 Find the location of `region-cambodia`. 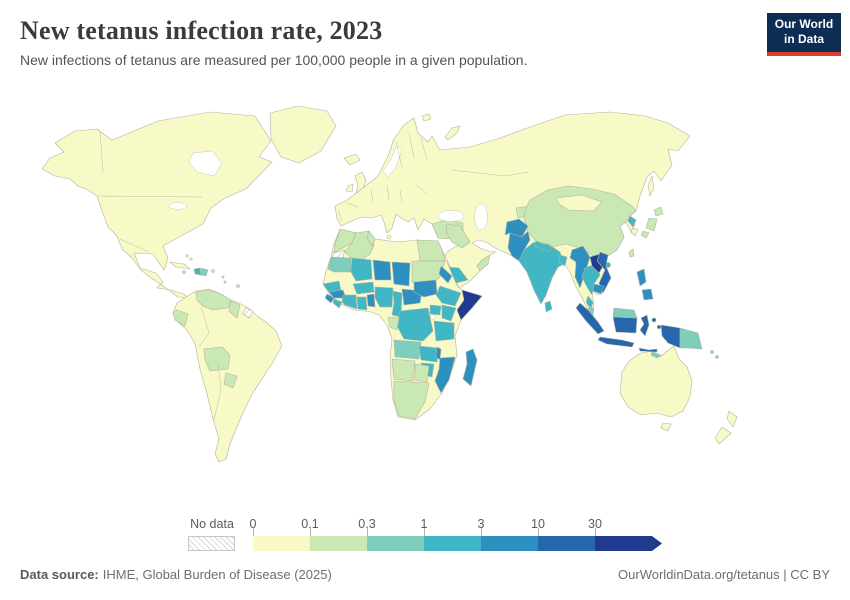

region-cambodia is located at coordinates (598, 289).